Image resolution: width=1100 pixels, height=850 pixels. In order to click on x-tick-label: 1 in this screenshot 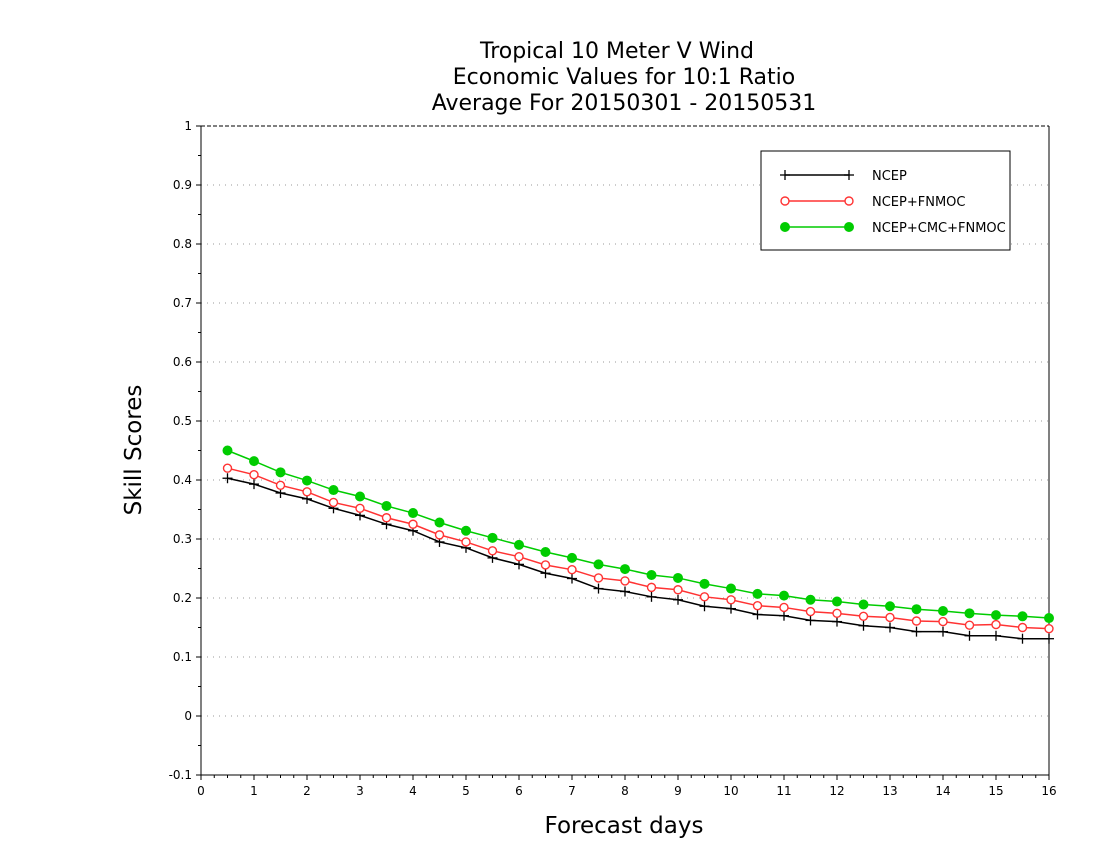, I will do `click(254, 791)`.